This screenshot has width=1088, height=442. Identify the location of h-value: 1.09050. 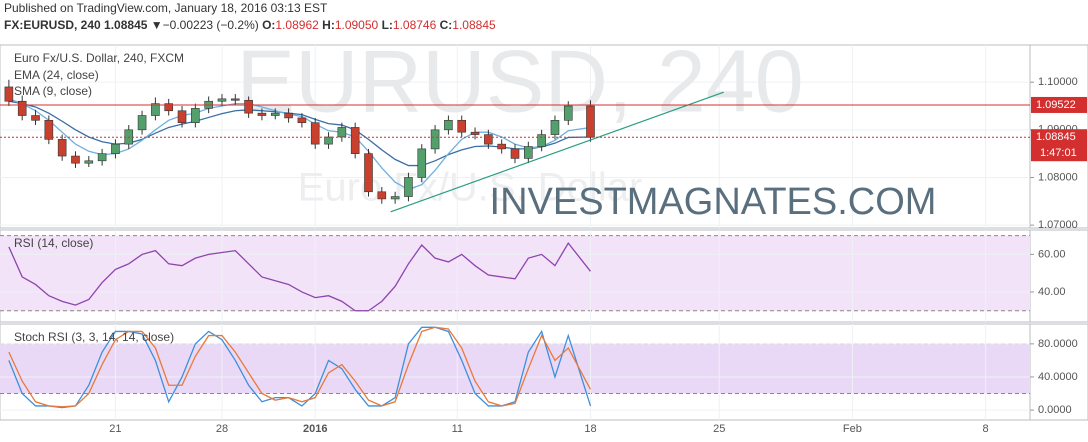
(356, 25).